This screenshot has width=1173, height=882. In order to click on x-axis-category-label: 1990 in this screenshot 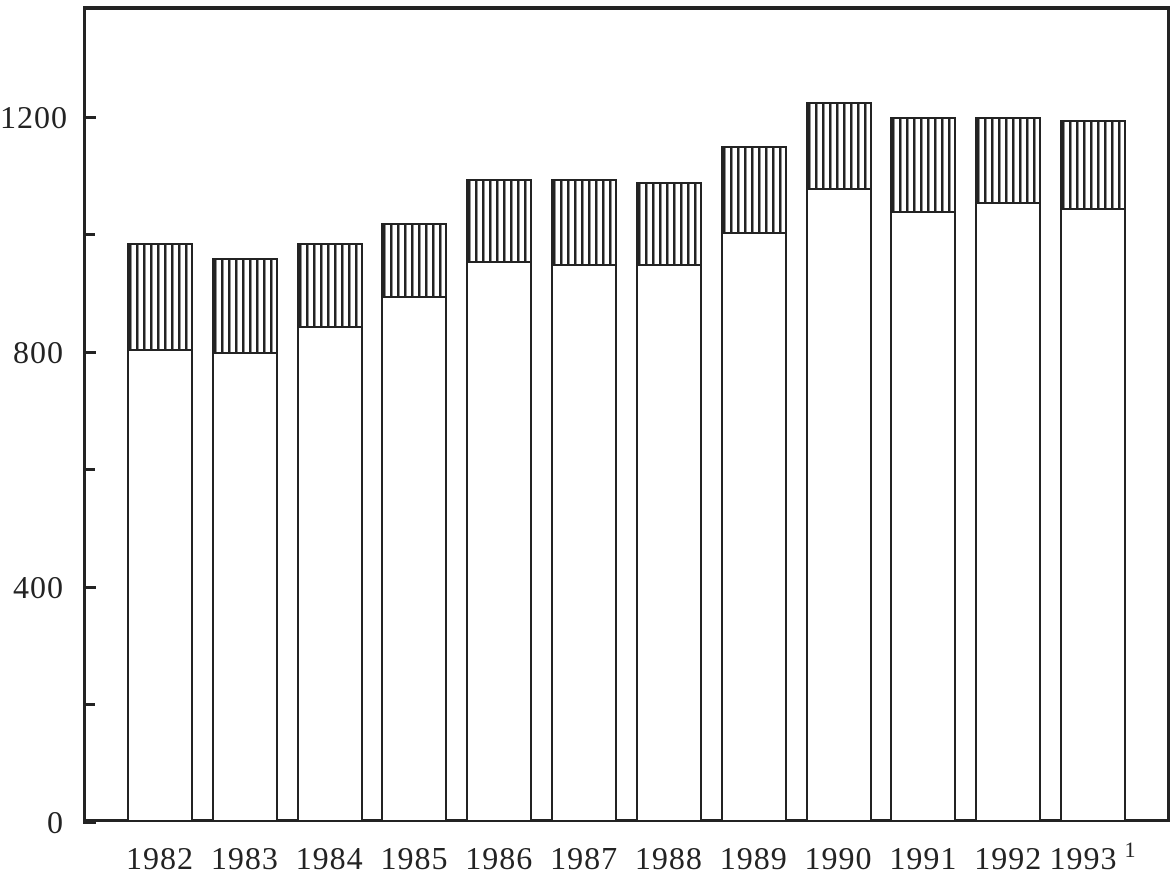, I will do `click(838, 858)`.